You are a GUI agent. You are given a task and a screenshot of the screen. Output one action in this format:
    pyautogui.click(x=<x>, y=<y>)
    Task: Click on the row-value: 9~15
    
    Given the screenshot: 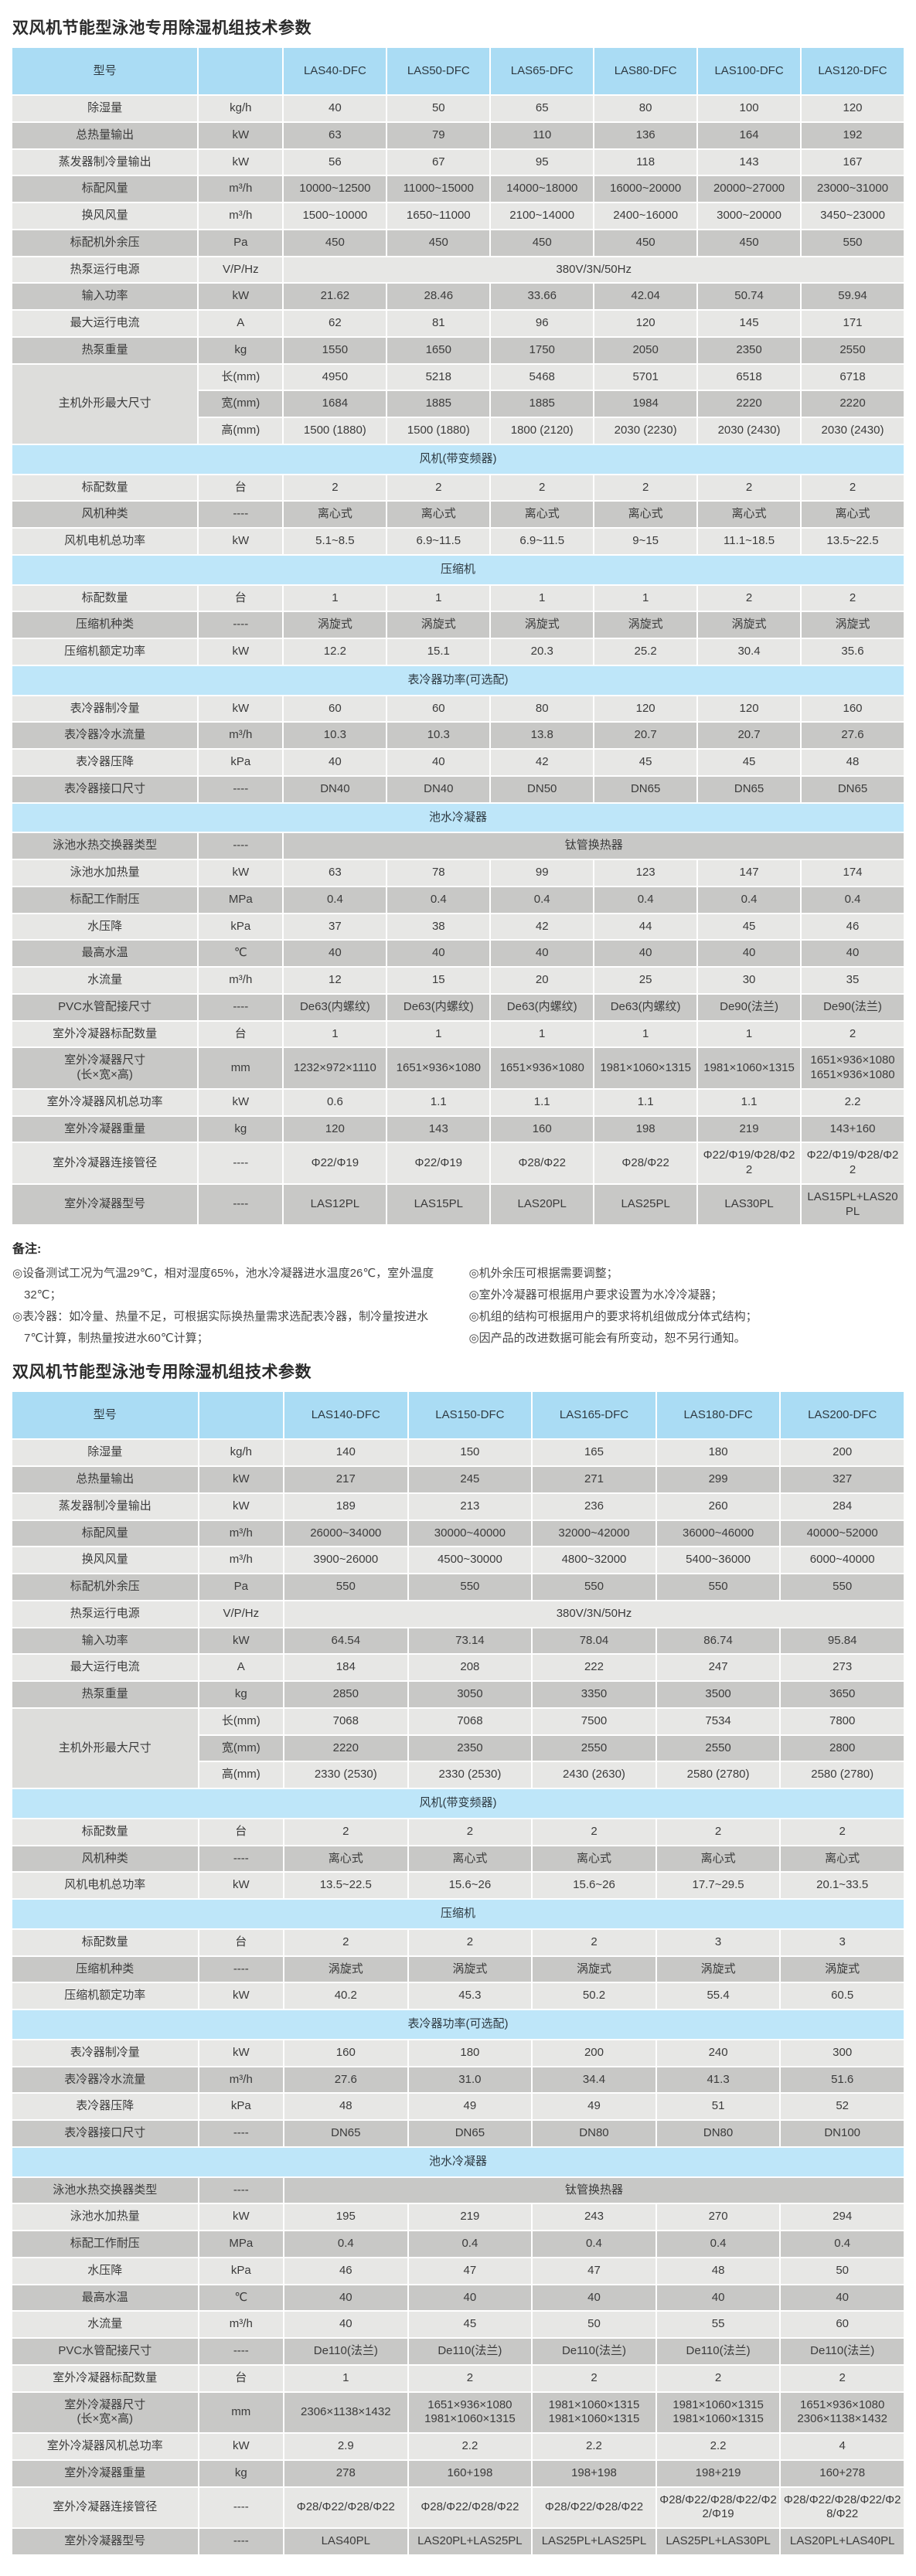 What is the action you would take?
    pyautogui.click(x=646, y=541)
    